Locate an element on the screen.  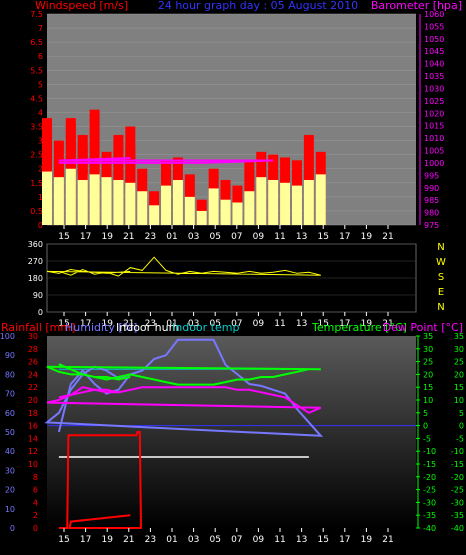
rain-tick-label: 2 is located at coordinates (35, 515).